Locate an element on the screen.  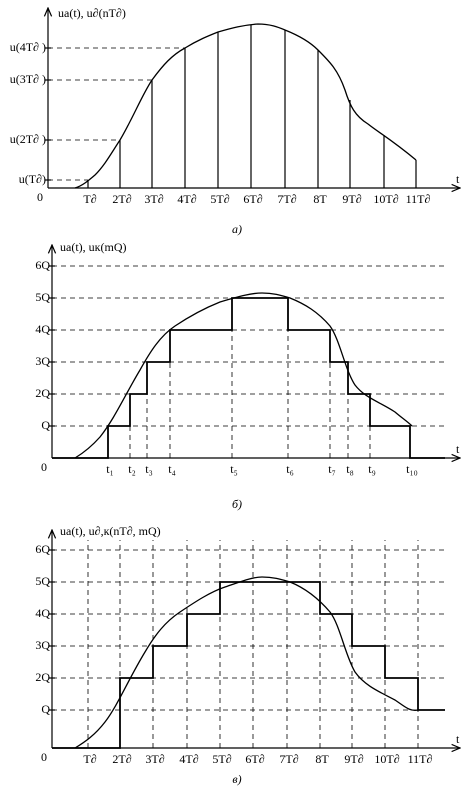
caption: в) is located at coordinates (236, 779).